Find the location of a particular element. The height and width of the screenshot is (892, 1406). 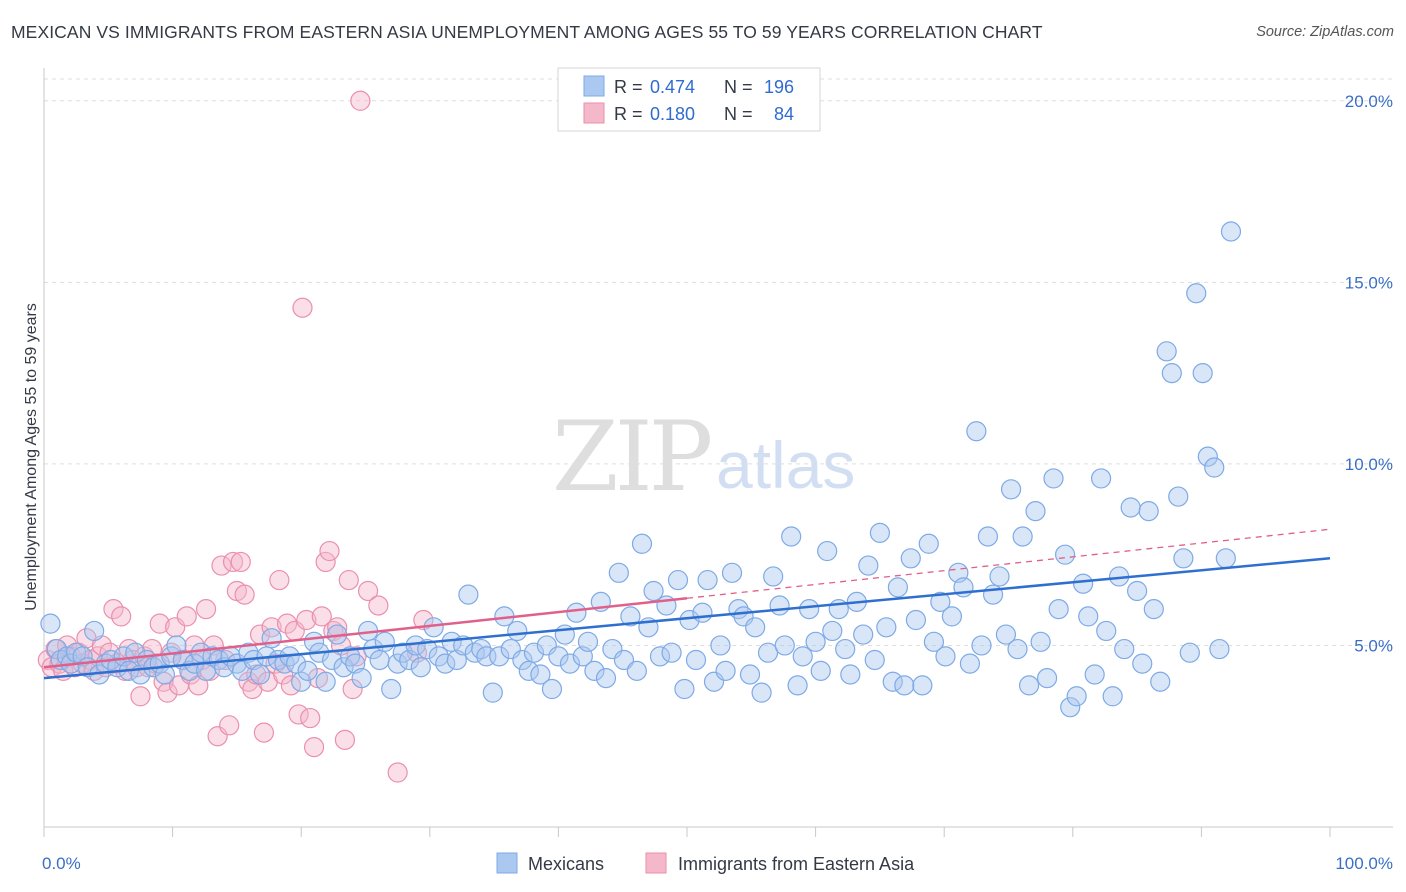

y-tick-labels: 5.0% 10.0% 15.0% 20.0% is located at coordinates (1369, 374).